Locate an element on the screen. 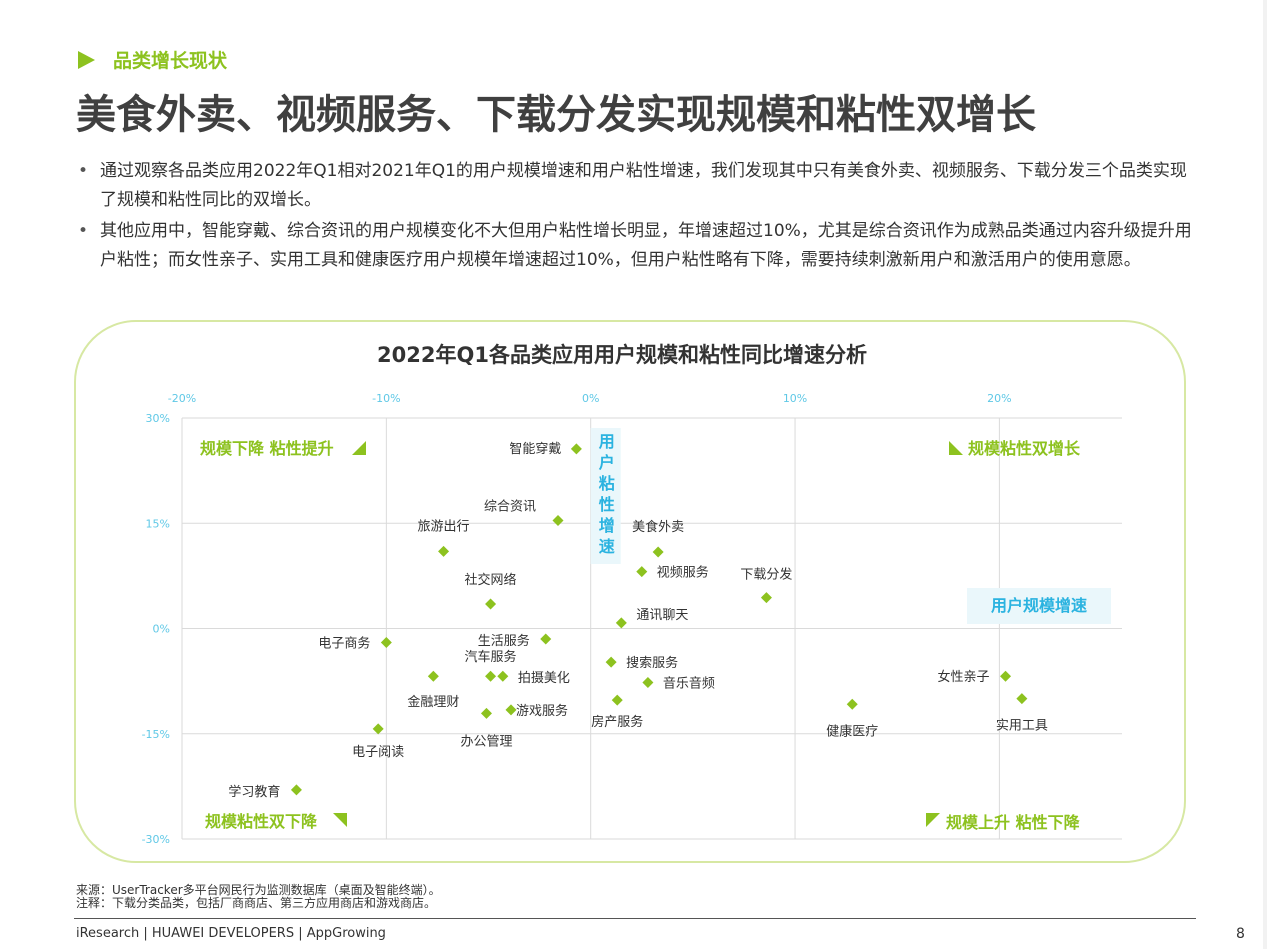 The height and width of the screenshot is (949, 1267). y-axis-title-char: 用 is located at coordinates (607, 441).